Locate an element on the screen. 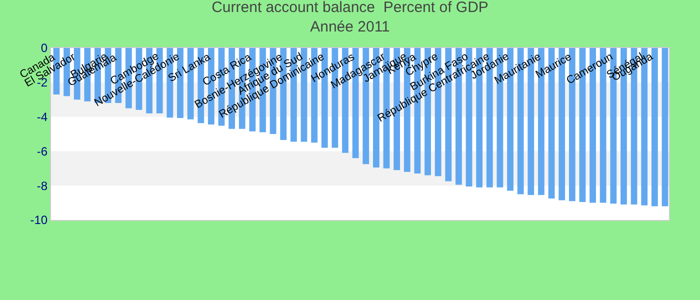 The image size is (700, 300). chart-title: Current account balance Percent of GDP is located at coordinates (350, 8).